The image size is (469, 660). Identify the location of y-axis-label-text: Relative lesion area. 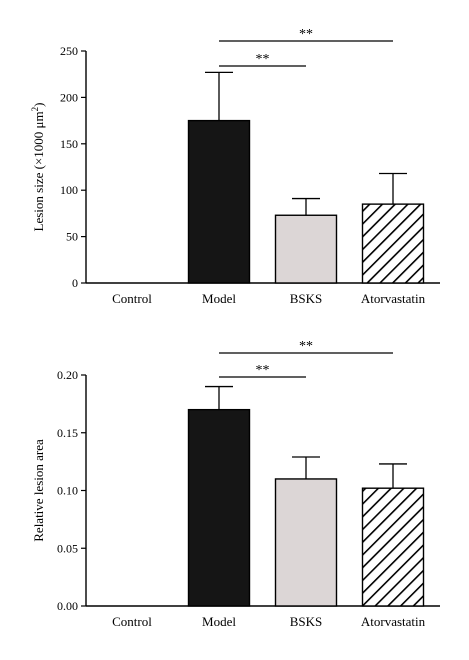
(38, 490).